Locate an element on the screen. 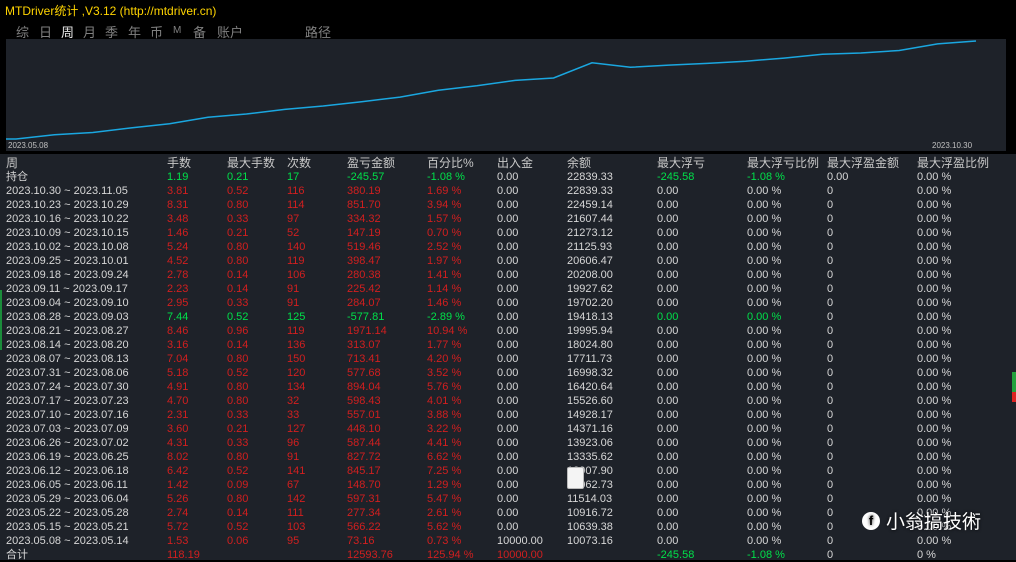 The image size is (1016, 562). tab-9: 账户 is located at coordinates (230, 32).